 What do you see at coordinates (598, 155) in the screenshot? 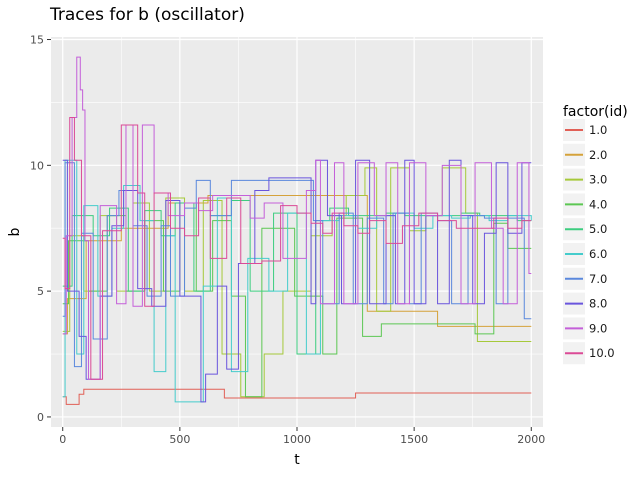
I see `legend-label: 2.0` at bounding box center [598, 155].